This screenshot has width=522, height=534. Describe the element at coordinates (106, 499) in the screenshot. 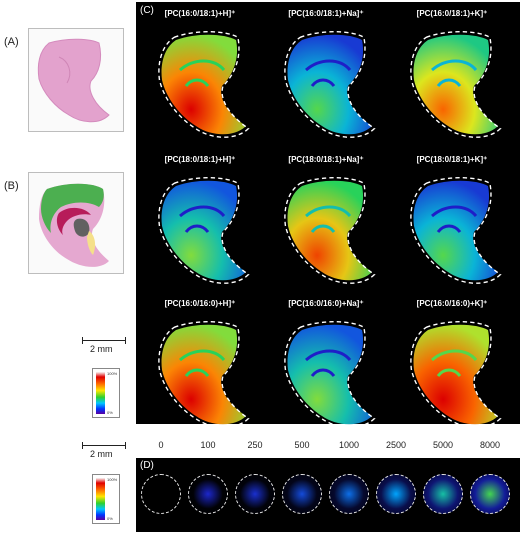

I see `colorbar-d: 100% 0%` at that location.